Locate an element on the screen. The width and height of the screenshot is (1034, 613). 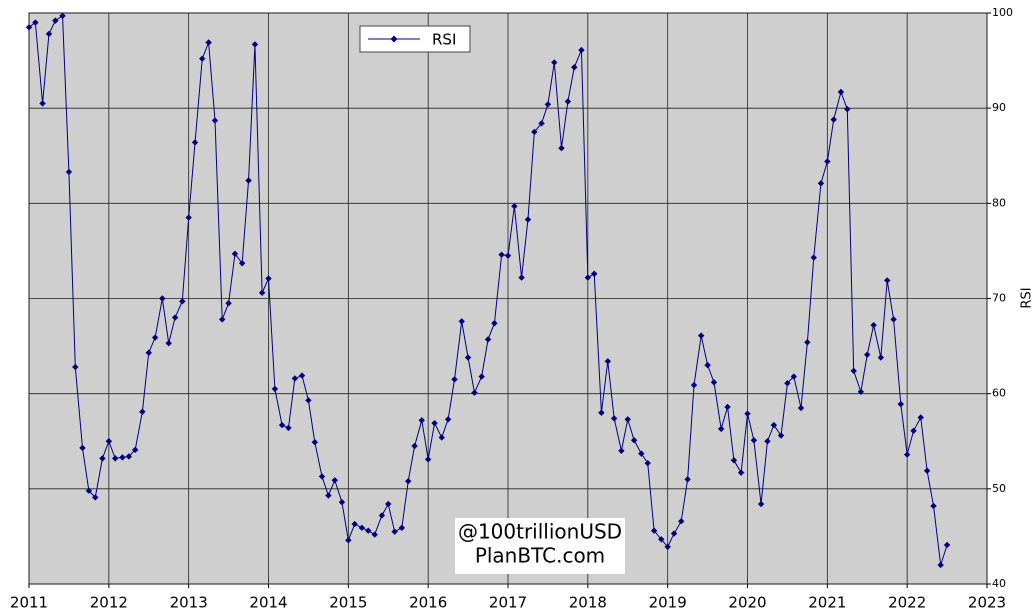
y-tick-label: 90 is located at coordinates (999, 107).